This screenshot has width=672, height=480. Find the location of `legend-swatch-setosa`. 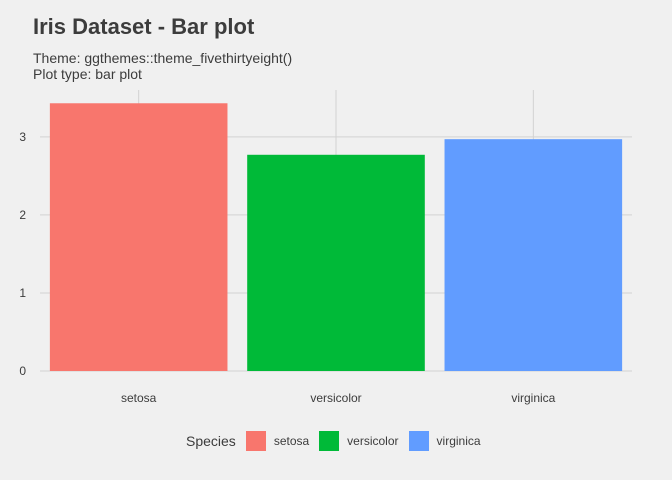

legend-swatch-setosa is located at coordinates (255, 441).